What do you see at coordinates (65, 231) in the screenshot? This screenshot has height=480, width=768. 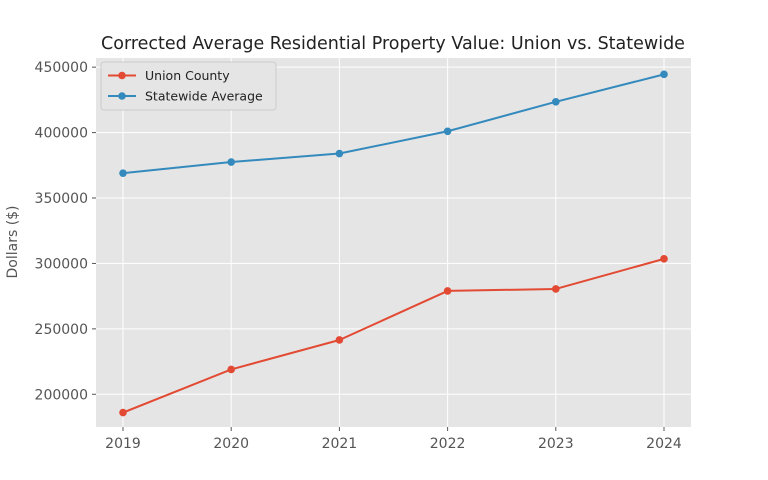 I see `y-axis-ticks: 200000 250000 300000 350000 400000 450000` at bounding box center [65, 231].